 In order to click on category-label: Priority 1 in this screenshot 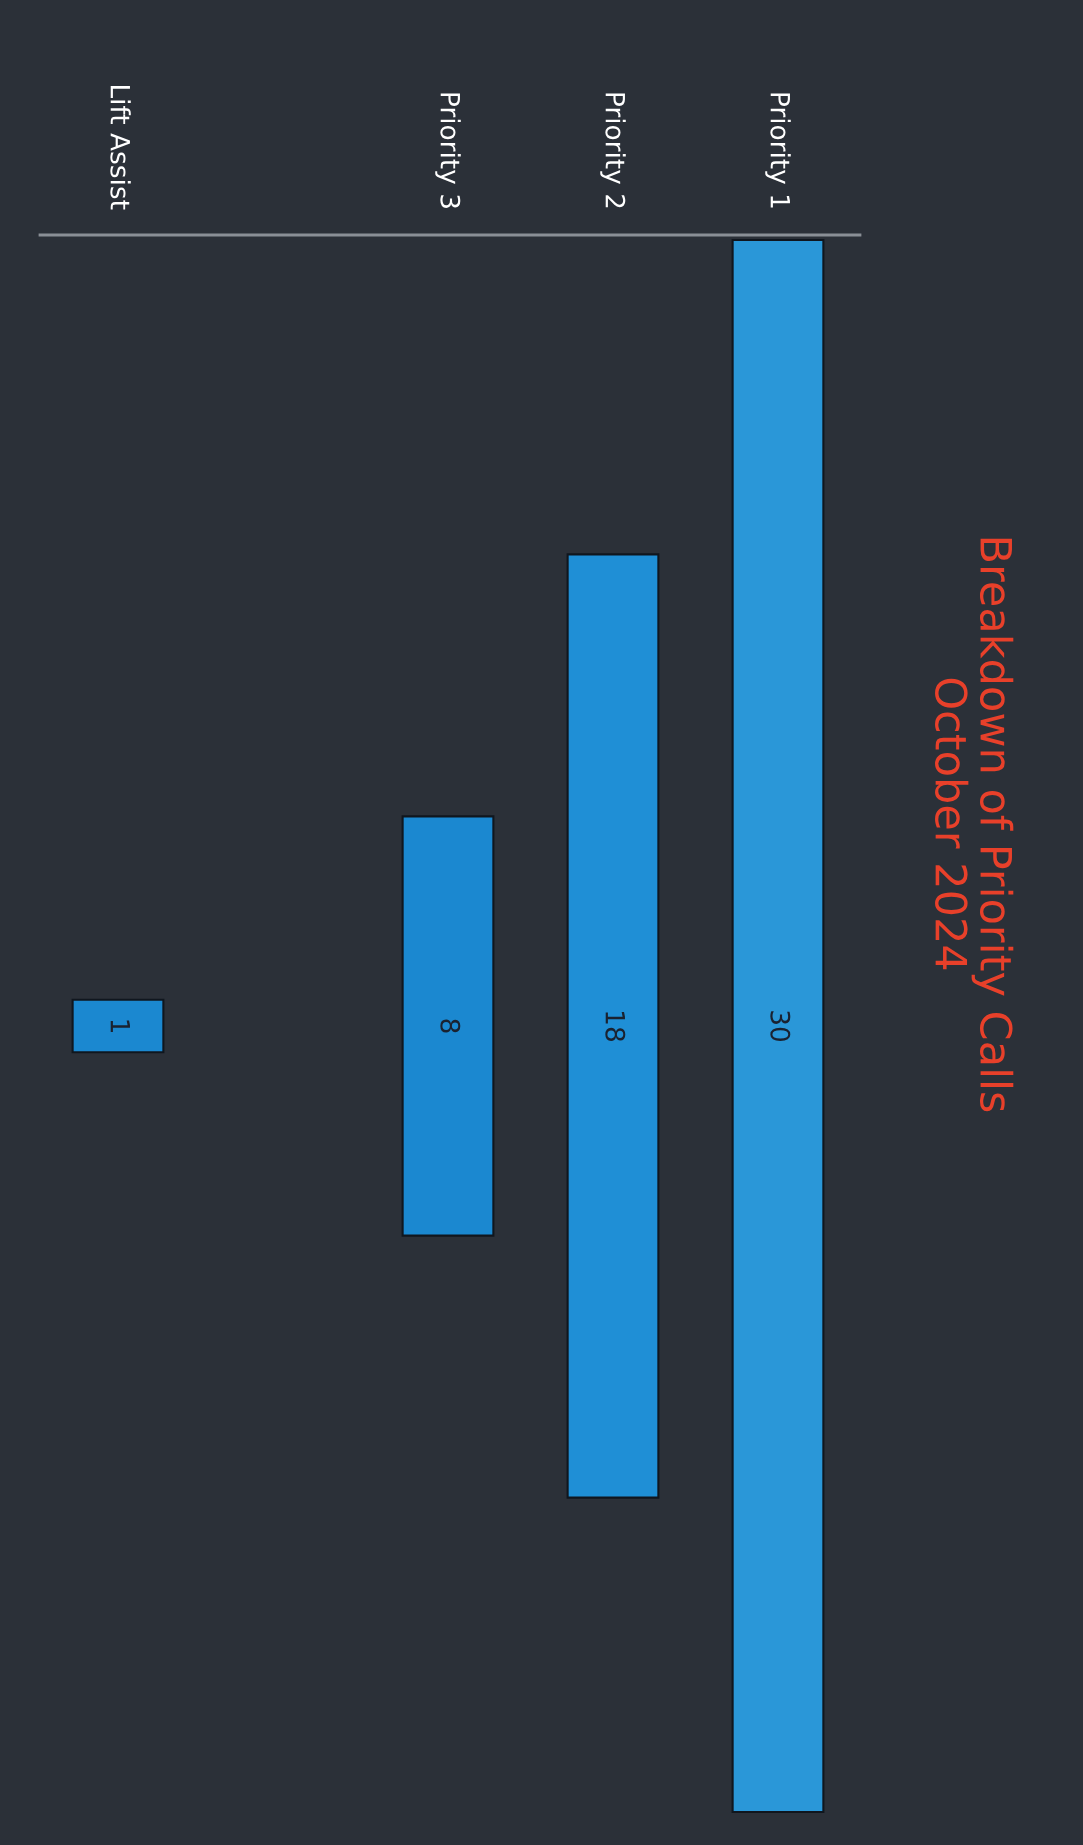, I will do `click(778, 150)`.